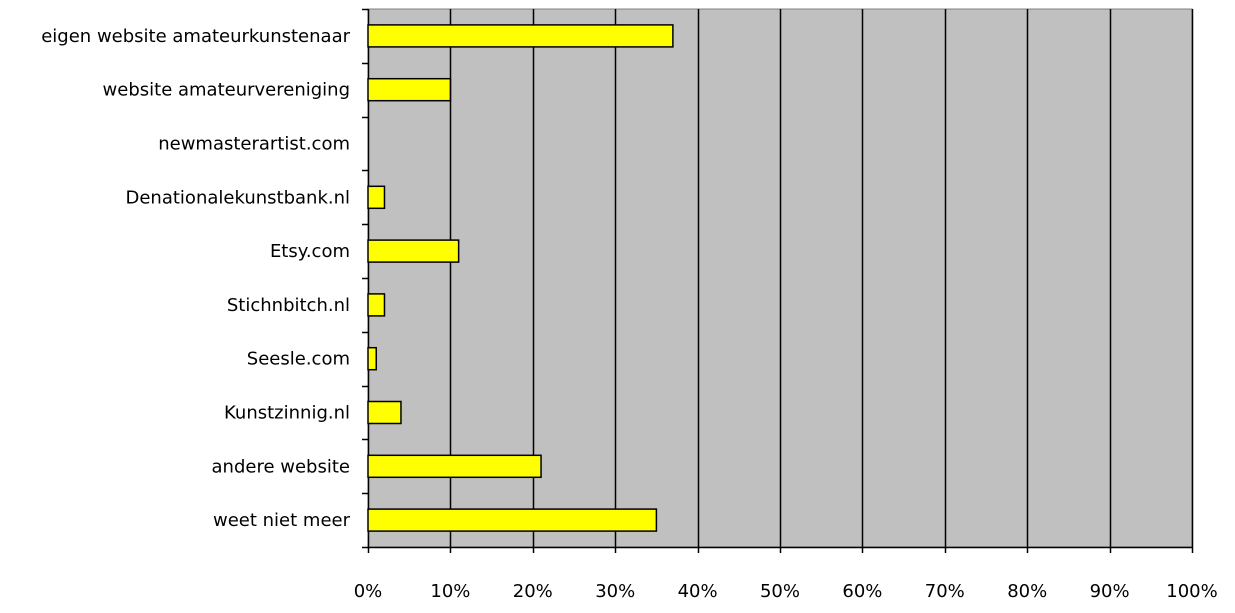 The width and height of the screenshot is (1235, 613). What do you see at coordinates (238, 197) in the screenshot?
I see `y-tick-label: Denationalekunstbank.nl` at bounding box center [238, 197].